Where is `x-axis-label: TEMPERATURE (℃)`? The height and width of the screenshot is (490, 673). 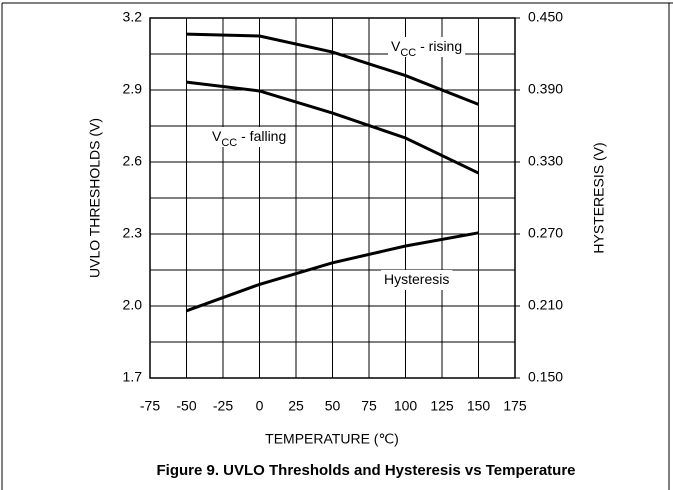
x-axis-label: TEMPERATURE (℃) is located at coordinates (332, 439).